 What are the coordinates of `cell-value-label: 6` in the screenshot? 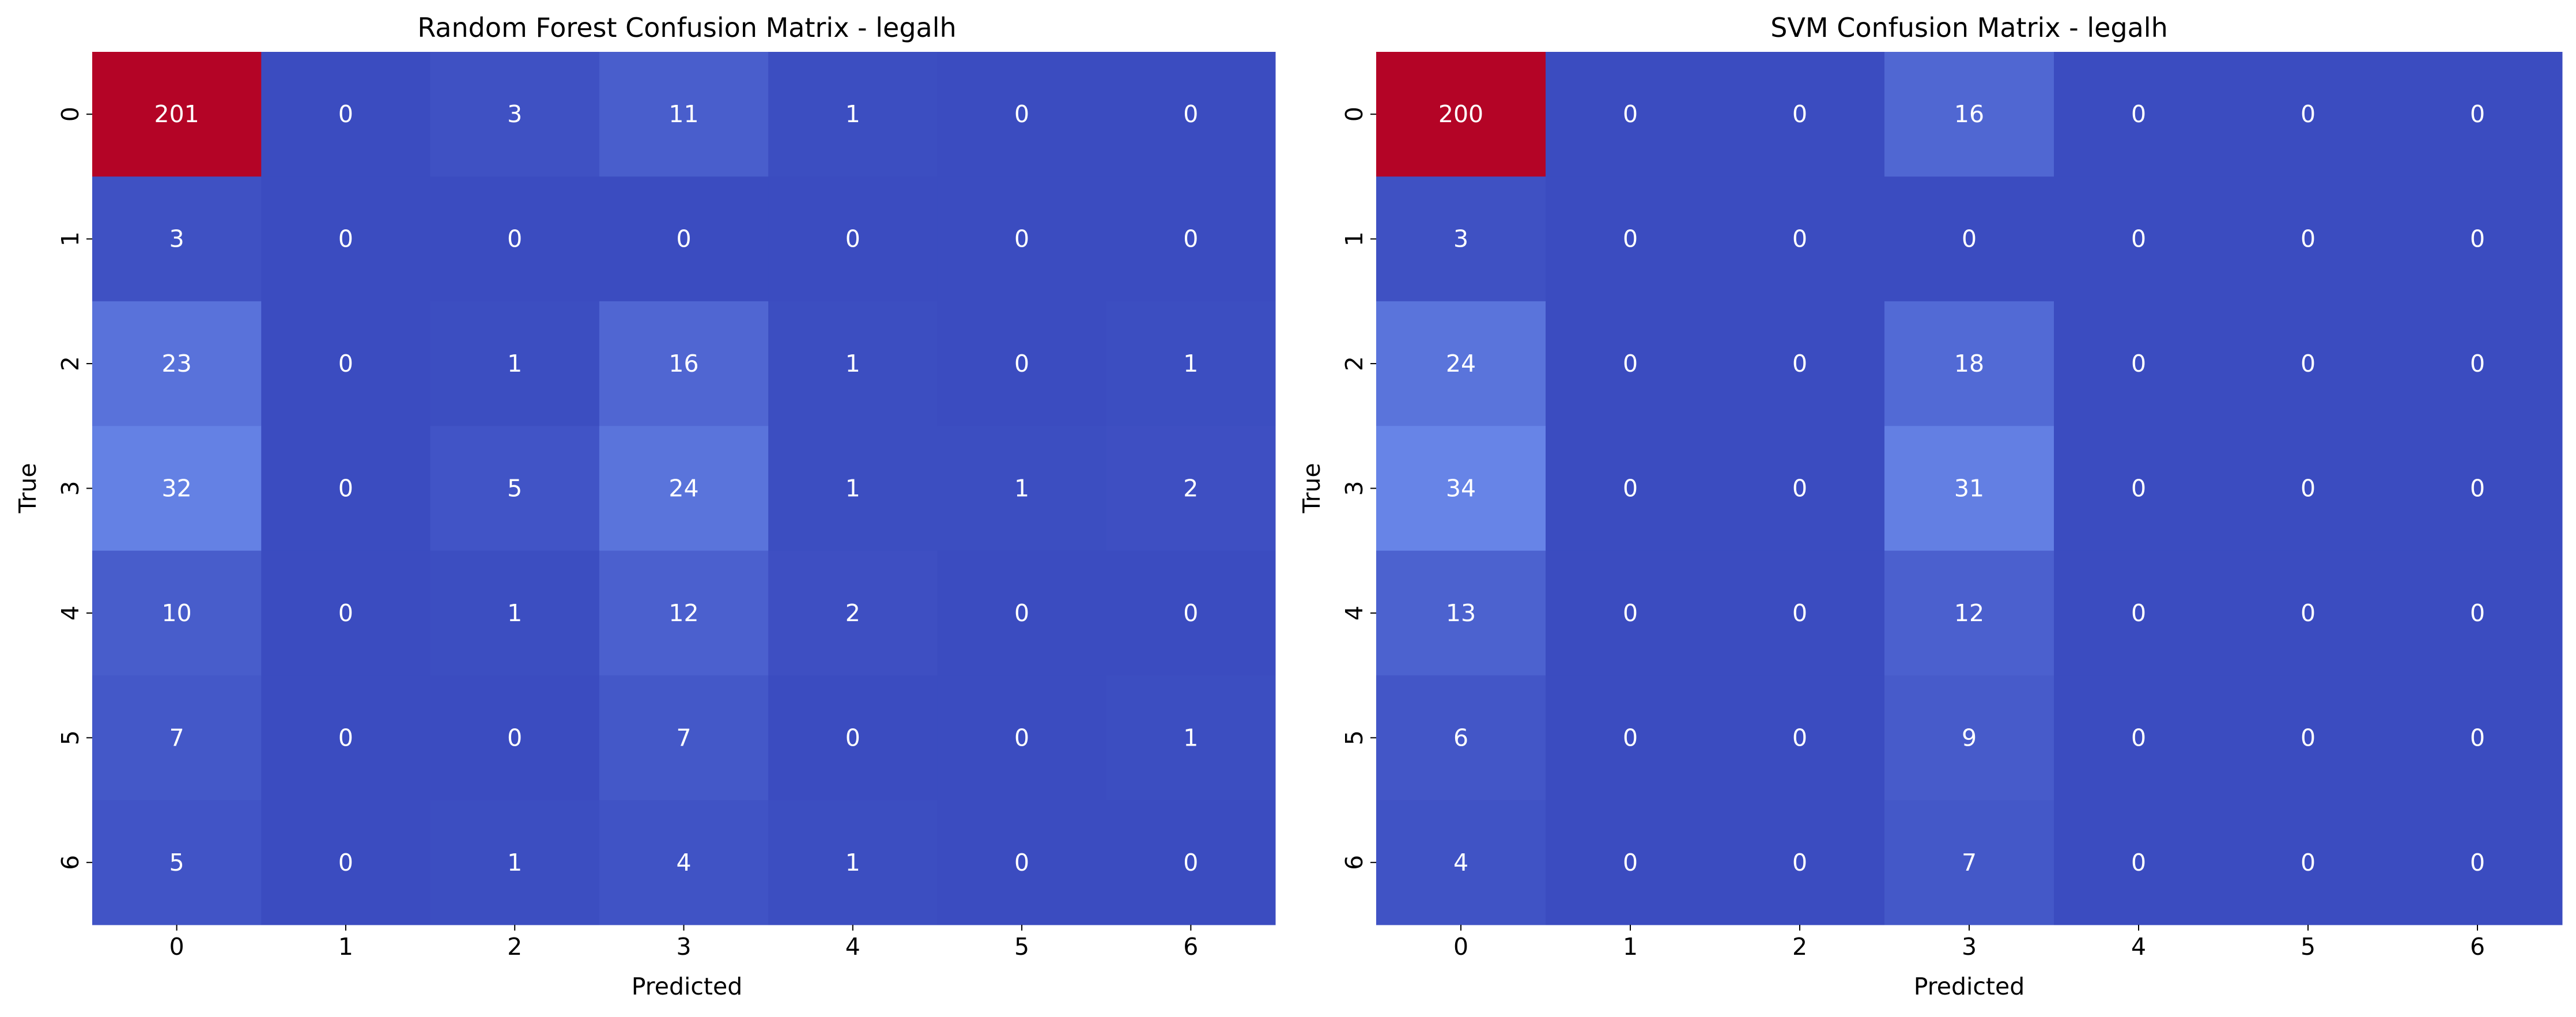 It's located at (1460, 737).